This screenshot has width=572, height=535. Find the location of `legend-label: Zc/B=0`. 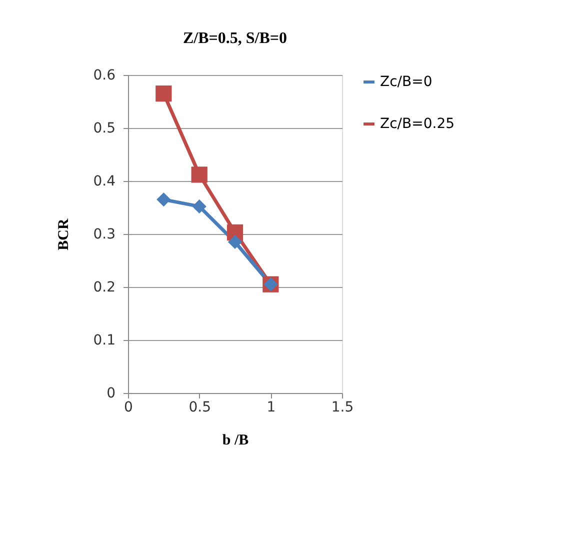

legend-label: Zc/B=0 is located at coordinates (406, 82).